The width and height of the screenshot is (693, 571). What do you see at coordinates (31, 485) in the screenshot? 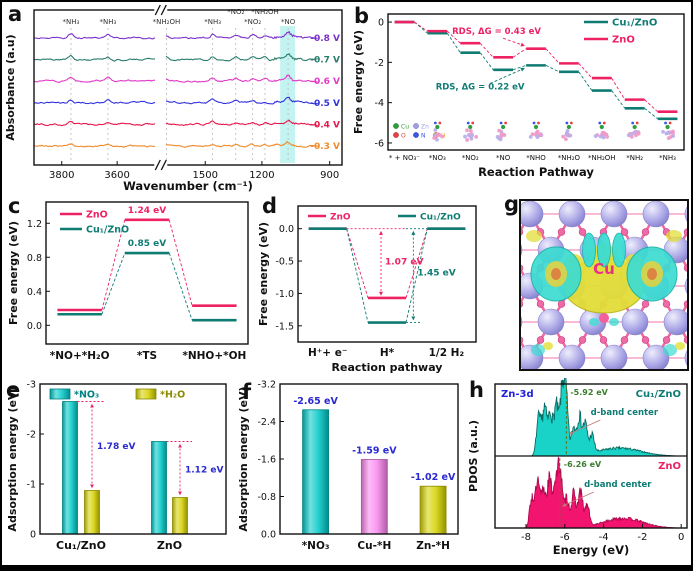
I see `svg-text: -1` at bounding box center [31, 485].